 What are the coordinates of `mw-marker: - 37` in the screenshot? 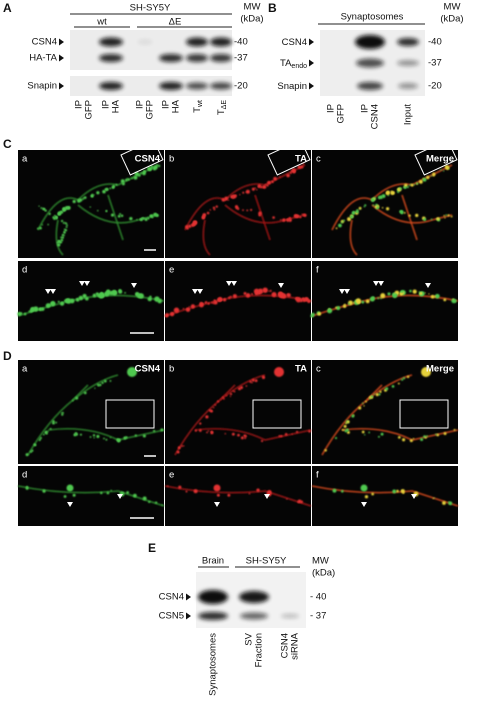 It's located at (318, 616).